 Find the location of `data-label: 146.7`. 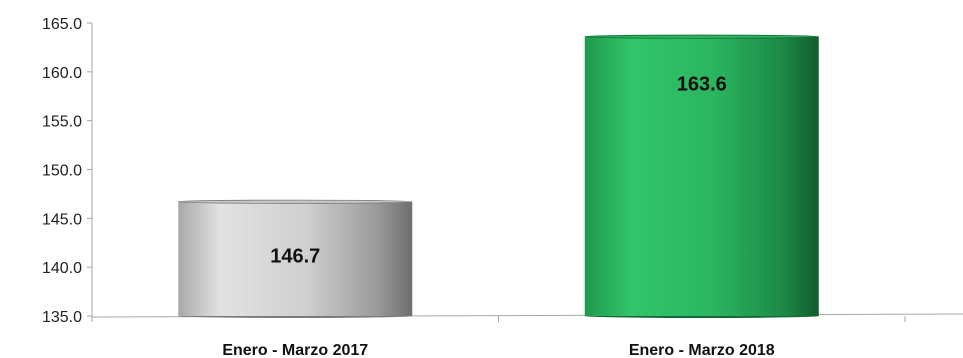

data-label: 146.7 is located at coordinates (295, 256).